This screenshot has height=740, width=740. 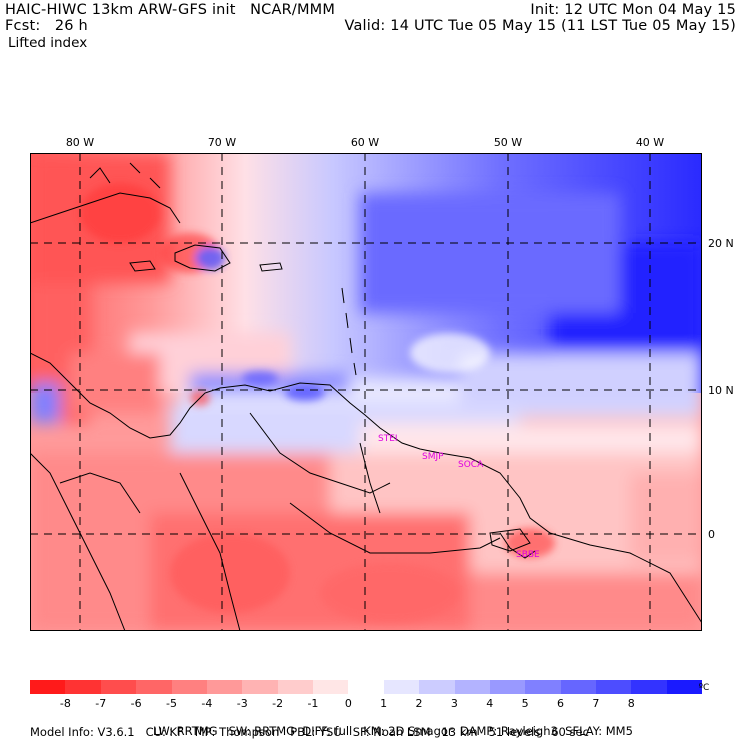 I want to click on station-smjp: SMJP, so click(x=433, y=457).